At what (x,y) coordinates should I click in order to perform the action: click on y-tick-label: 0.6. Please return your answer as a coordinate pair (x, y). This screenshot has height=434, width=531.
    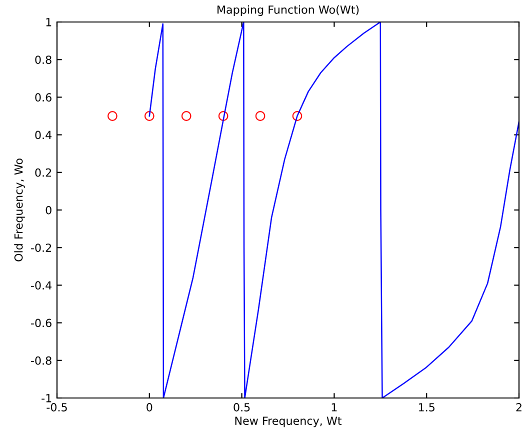
    Looking at the image, I should click on (43, 97).